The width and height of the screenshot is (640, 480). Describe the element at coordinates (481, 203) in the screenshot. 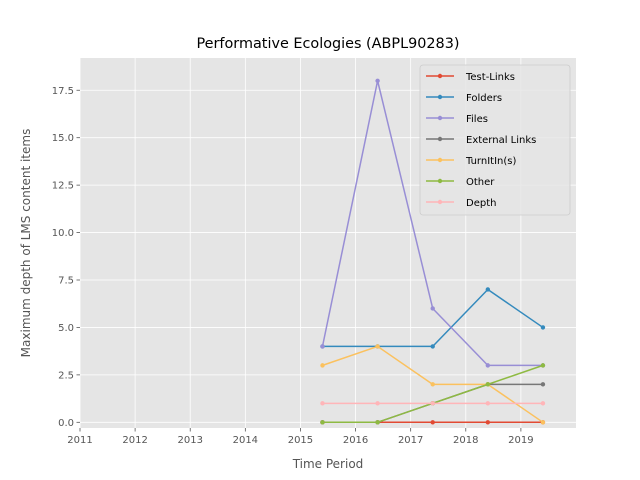

I see `legend-label: Depth` at that location.